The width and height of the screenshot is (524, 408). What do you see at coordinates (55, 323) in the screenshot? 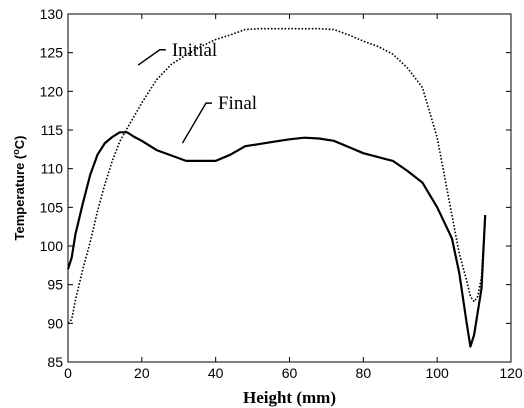
I see `y-tick-label: 90` at bounding box center [55, 323].